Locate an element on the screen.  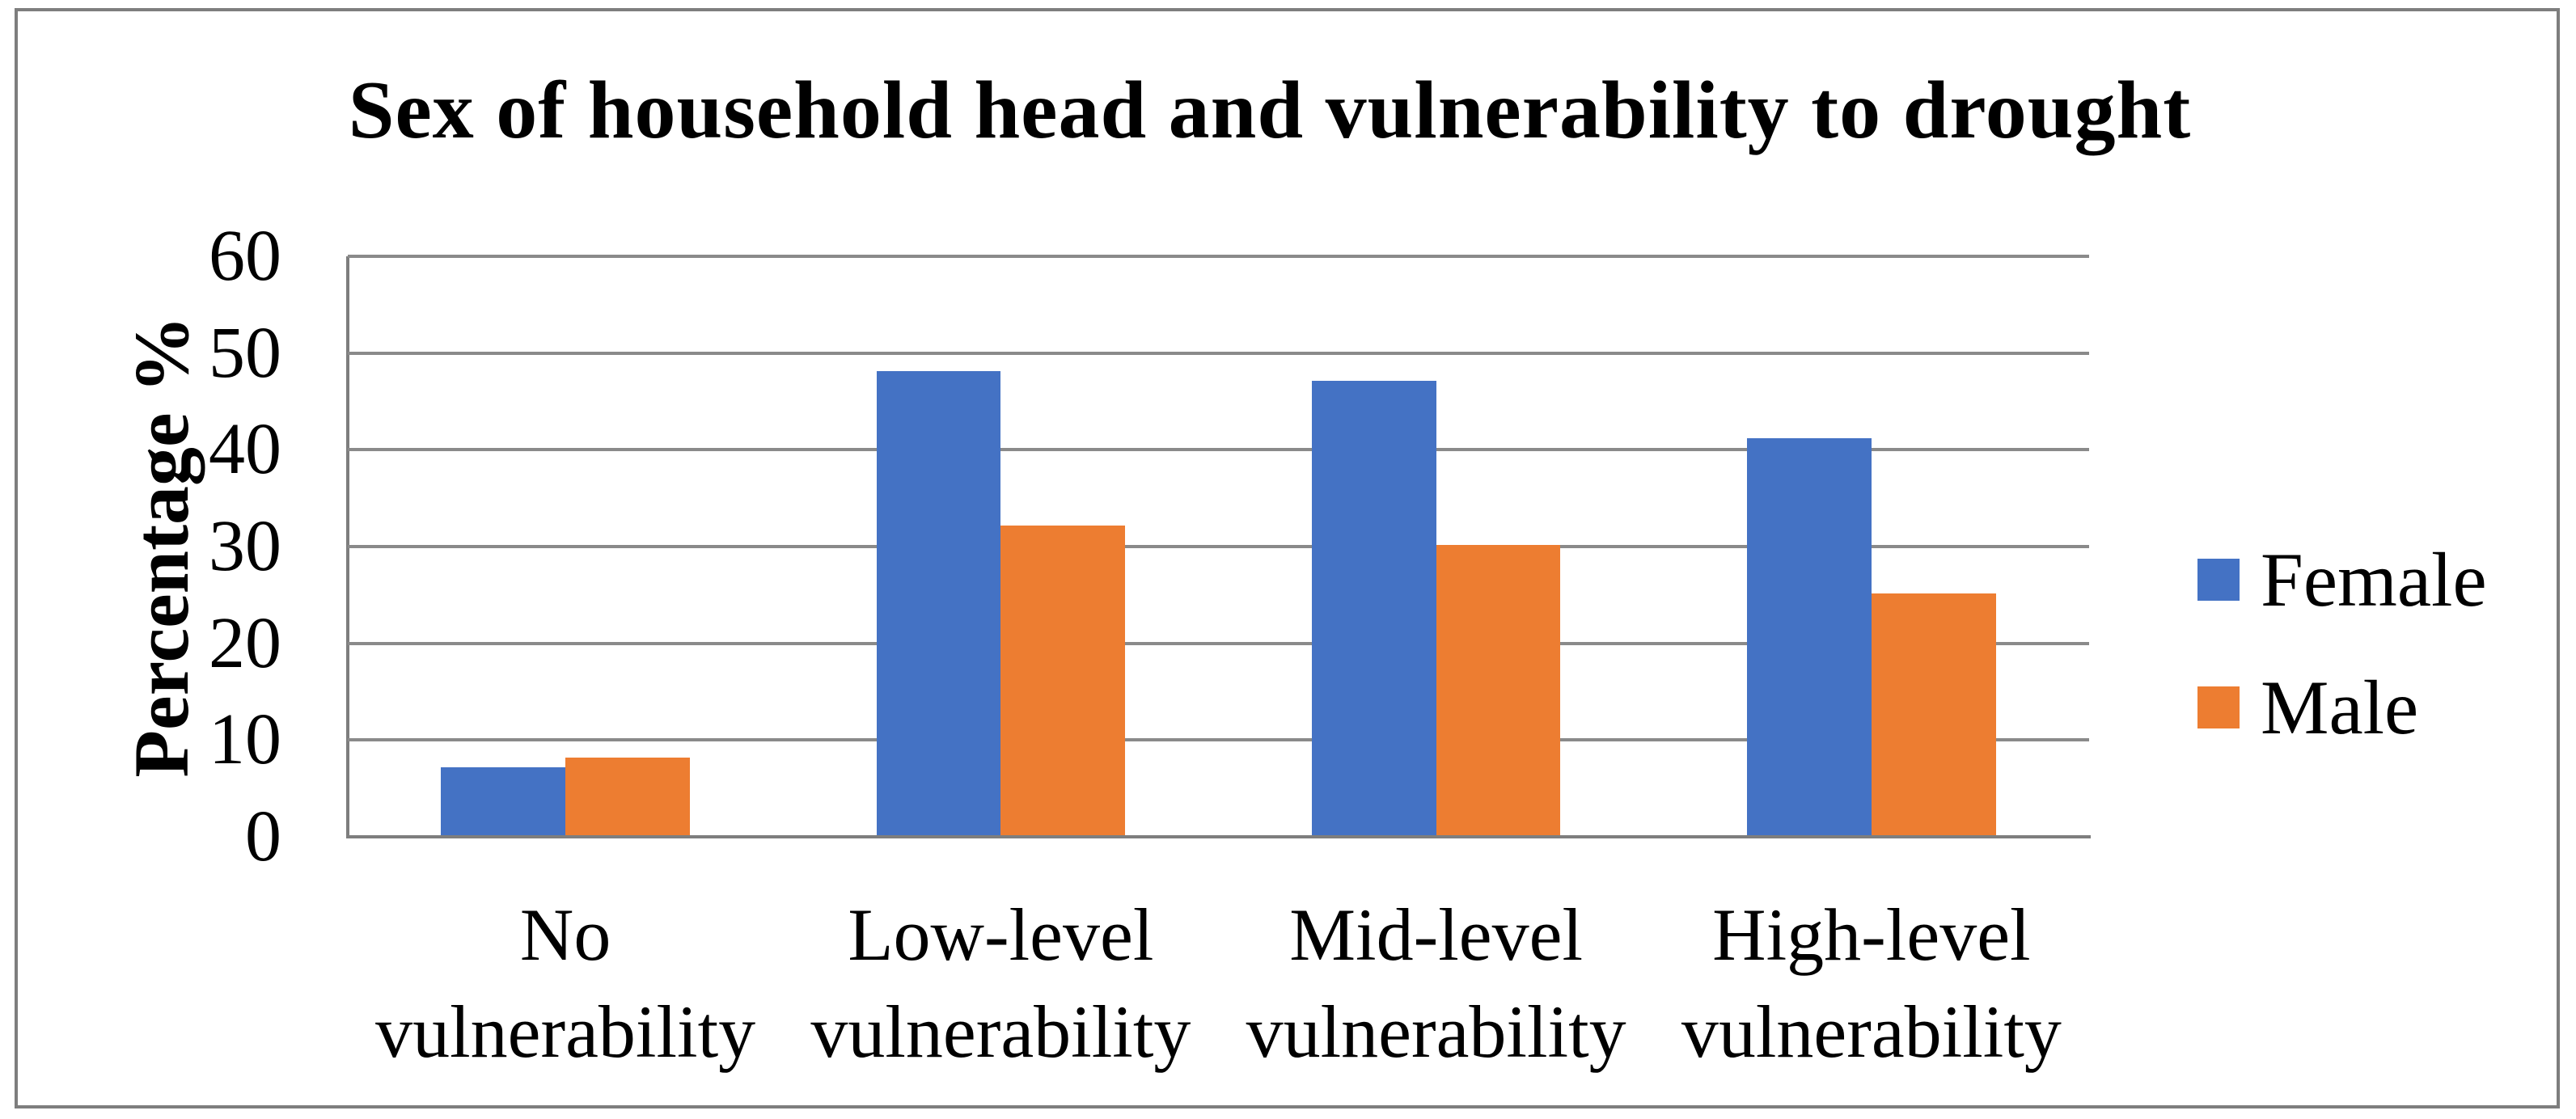
y-tick-label-50: 50 is located at coordinates (245, 352).